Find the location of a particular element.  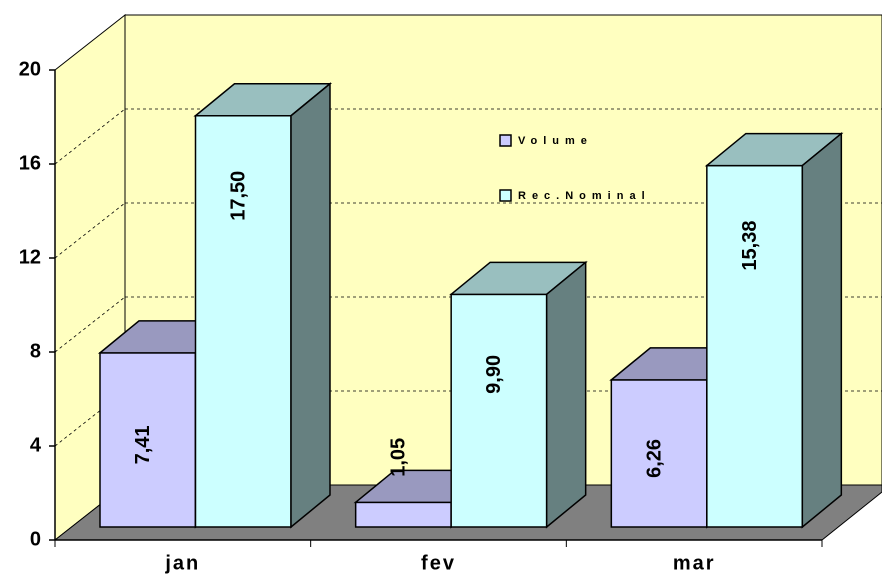

x-tick-label: mar is located at coordinates (694, 563).